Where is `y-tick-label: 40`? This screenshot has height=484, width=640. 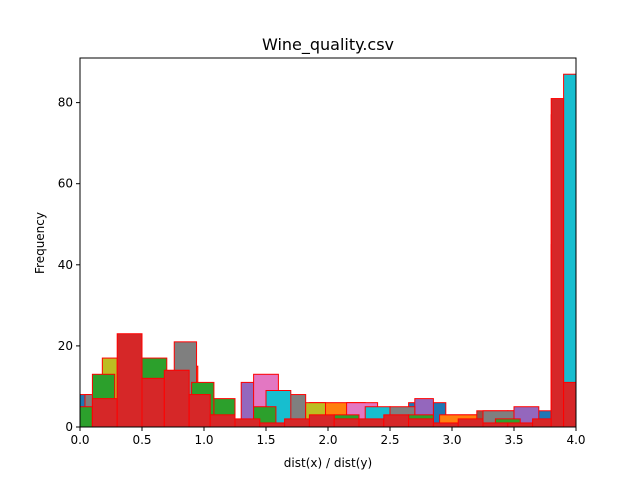 y-tick-label: 40 is located at coordinates (65, 265).